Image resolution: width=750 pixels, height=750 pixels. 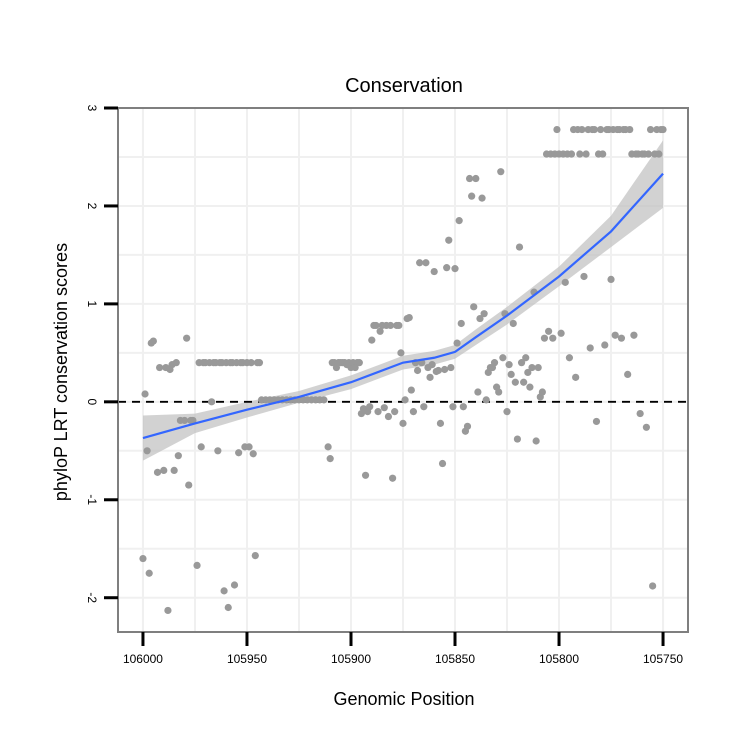 I want to click on y-axis: -2 -1 0 1 2 3, so click(x=101, y=354).